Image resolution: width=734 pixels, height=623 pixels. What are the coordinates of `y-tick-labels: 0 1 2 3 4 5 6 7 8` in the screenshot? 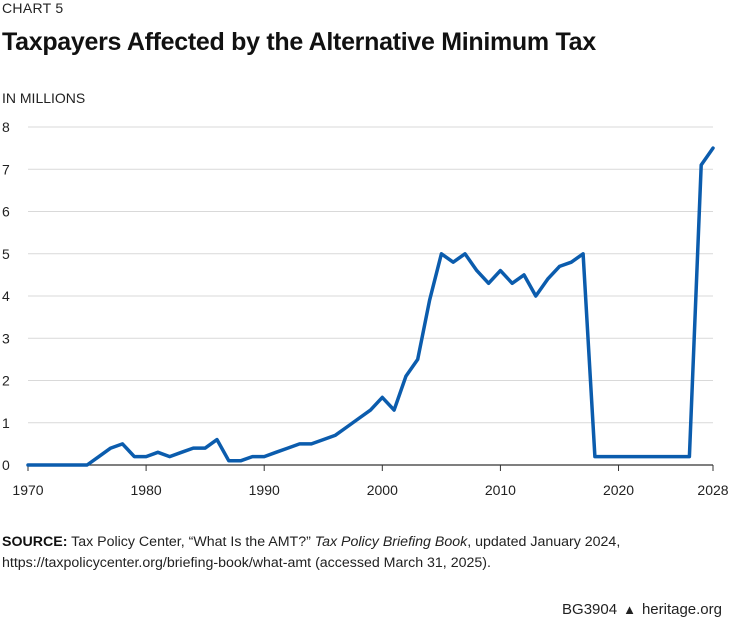 It's located at (6, 296).